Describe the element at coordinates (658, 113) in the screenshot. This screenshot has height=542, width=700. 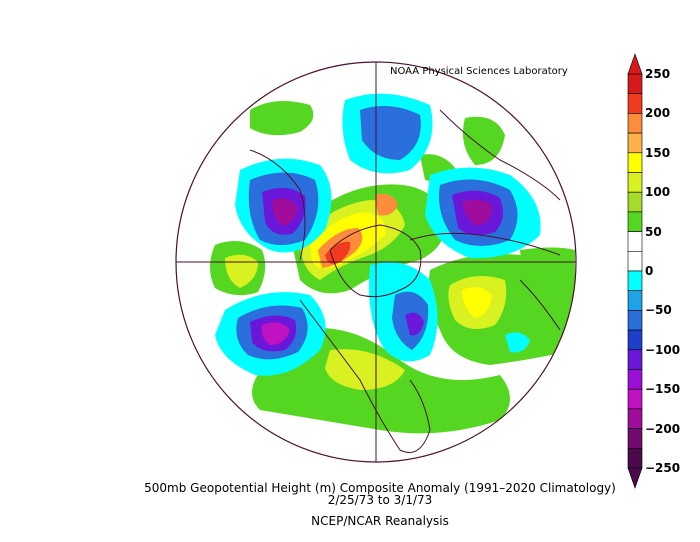
I see `colorbar-tick-label: 200` at that location.